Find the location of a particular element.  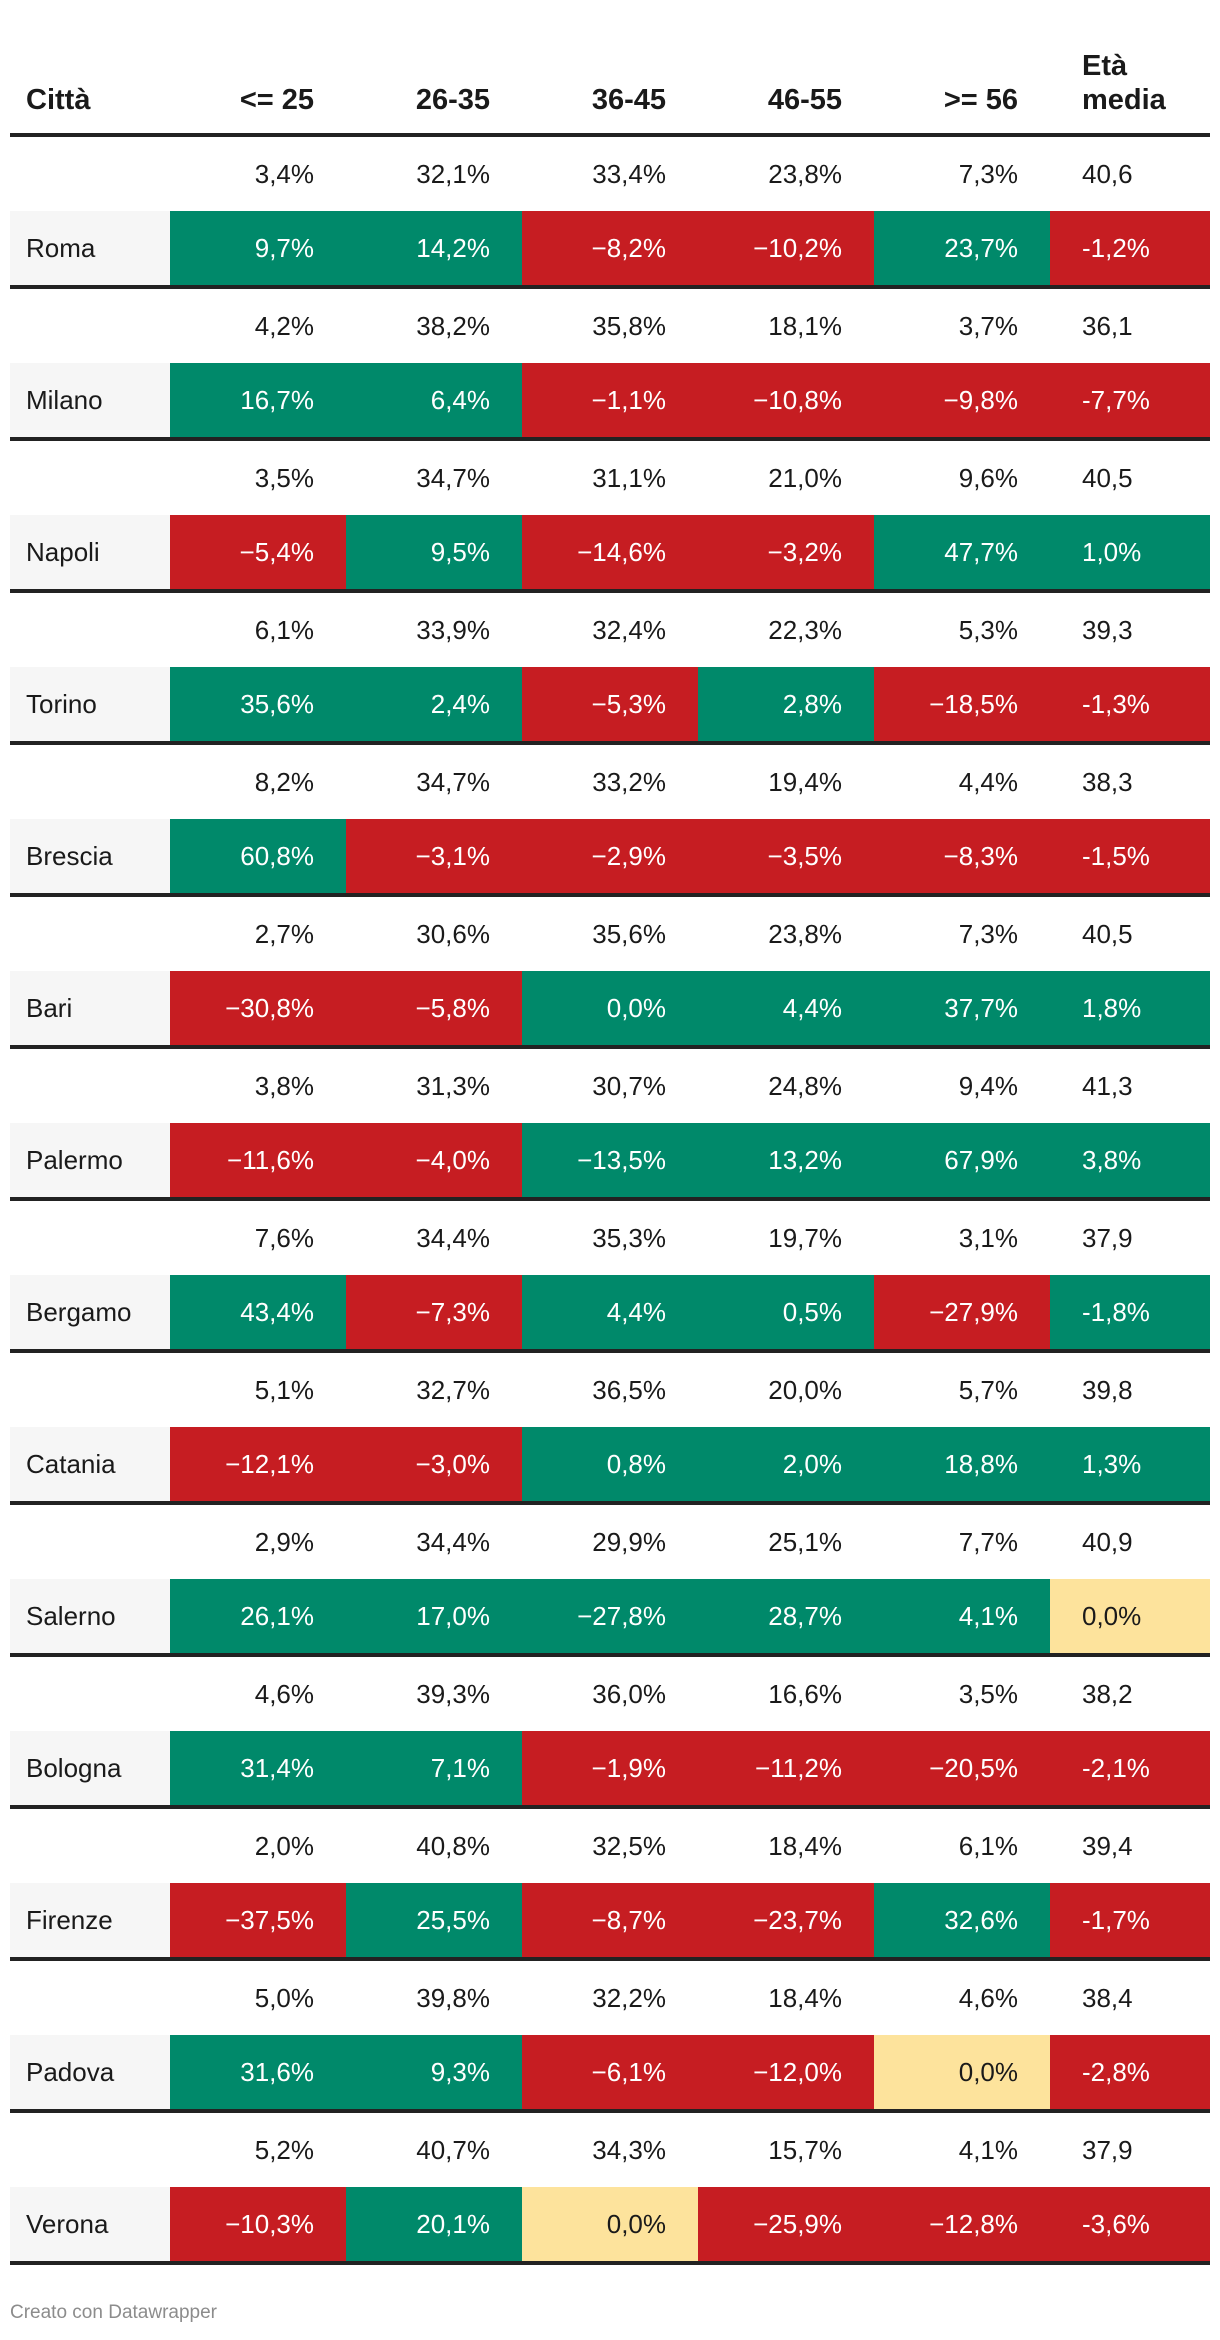

average-age-cell: 40,5 is located at coordinates (1130, 477).